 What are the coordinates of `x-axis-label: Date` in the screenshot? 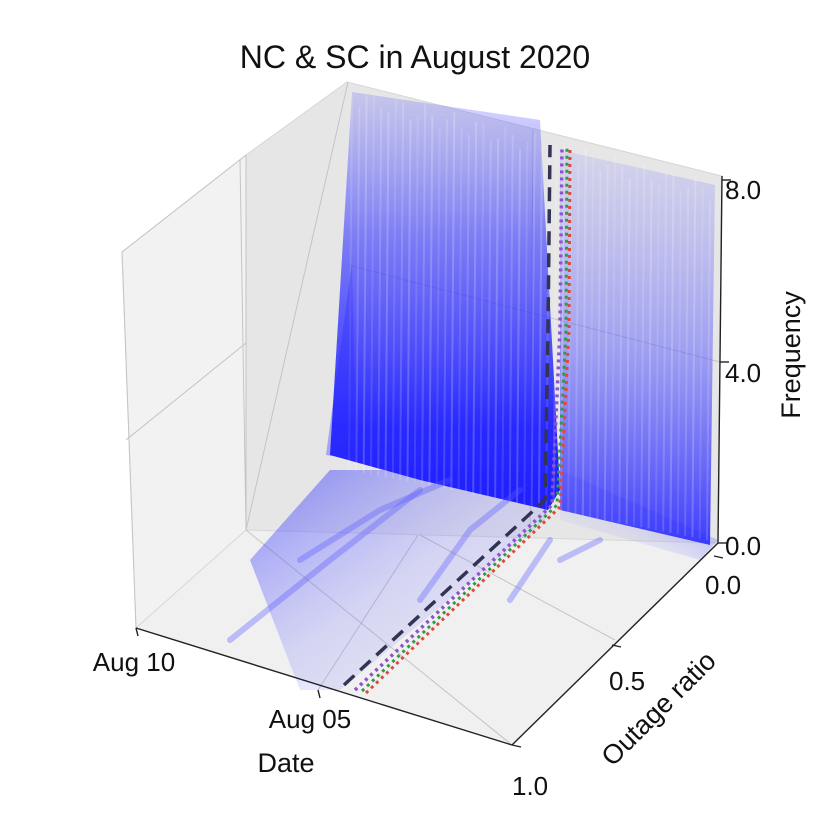 It's located at (285, 763).